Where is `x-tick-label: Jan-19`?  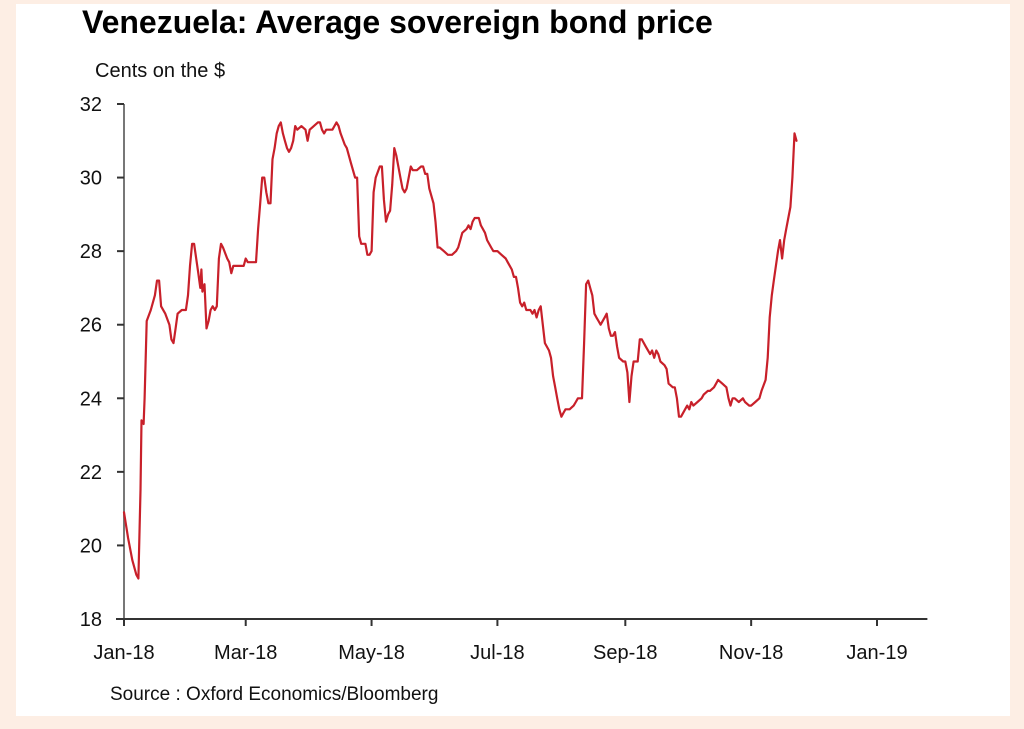
x-tick-label: Jan-19 is located at coordinates (876, 653).